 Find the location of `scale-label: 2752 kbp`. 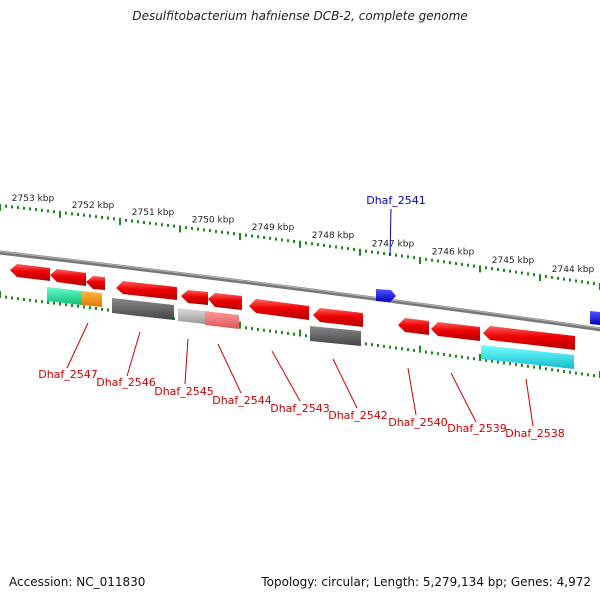

scale-label: 2752 kbp is located at coordinates (93, 206).